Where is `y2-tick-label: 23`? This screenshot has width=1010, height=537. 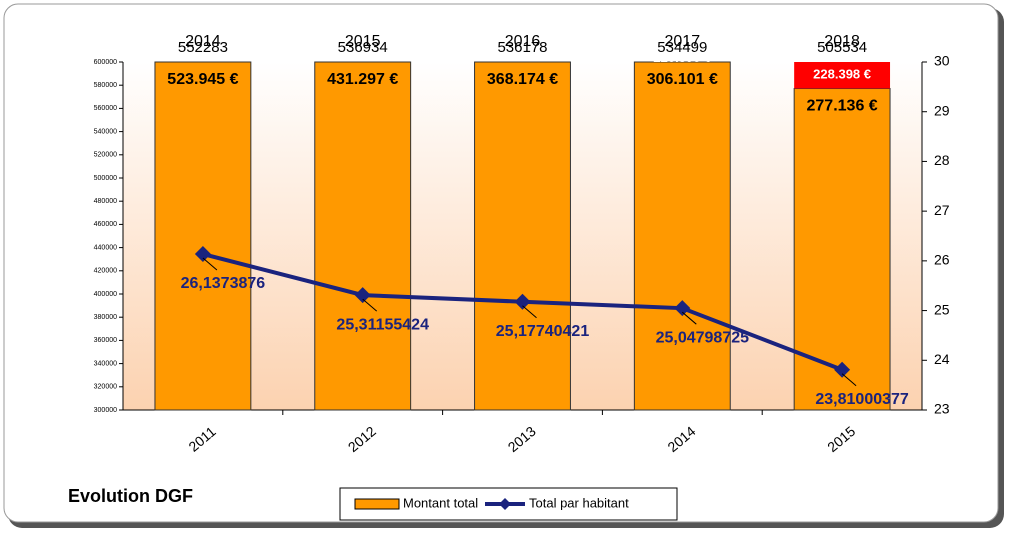 y2-tick-label: 23 is located at coordinates (942, 409).